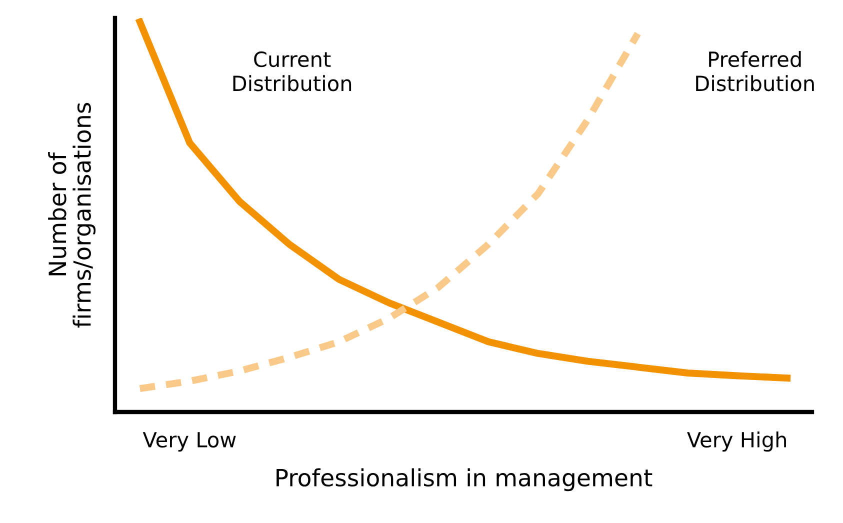 The height and width of the screenshot is (523, 843). What do you see at coordinates (464, 480) in the screenshot?
I see `x-axis-title: Professionalism in management` at bounding box center [464, 480].